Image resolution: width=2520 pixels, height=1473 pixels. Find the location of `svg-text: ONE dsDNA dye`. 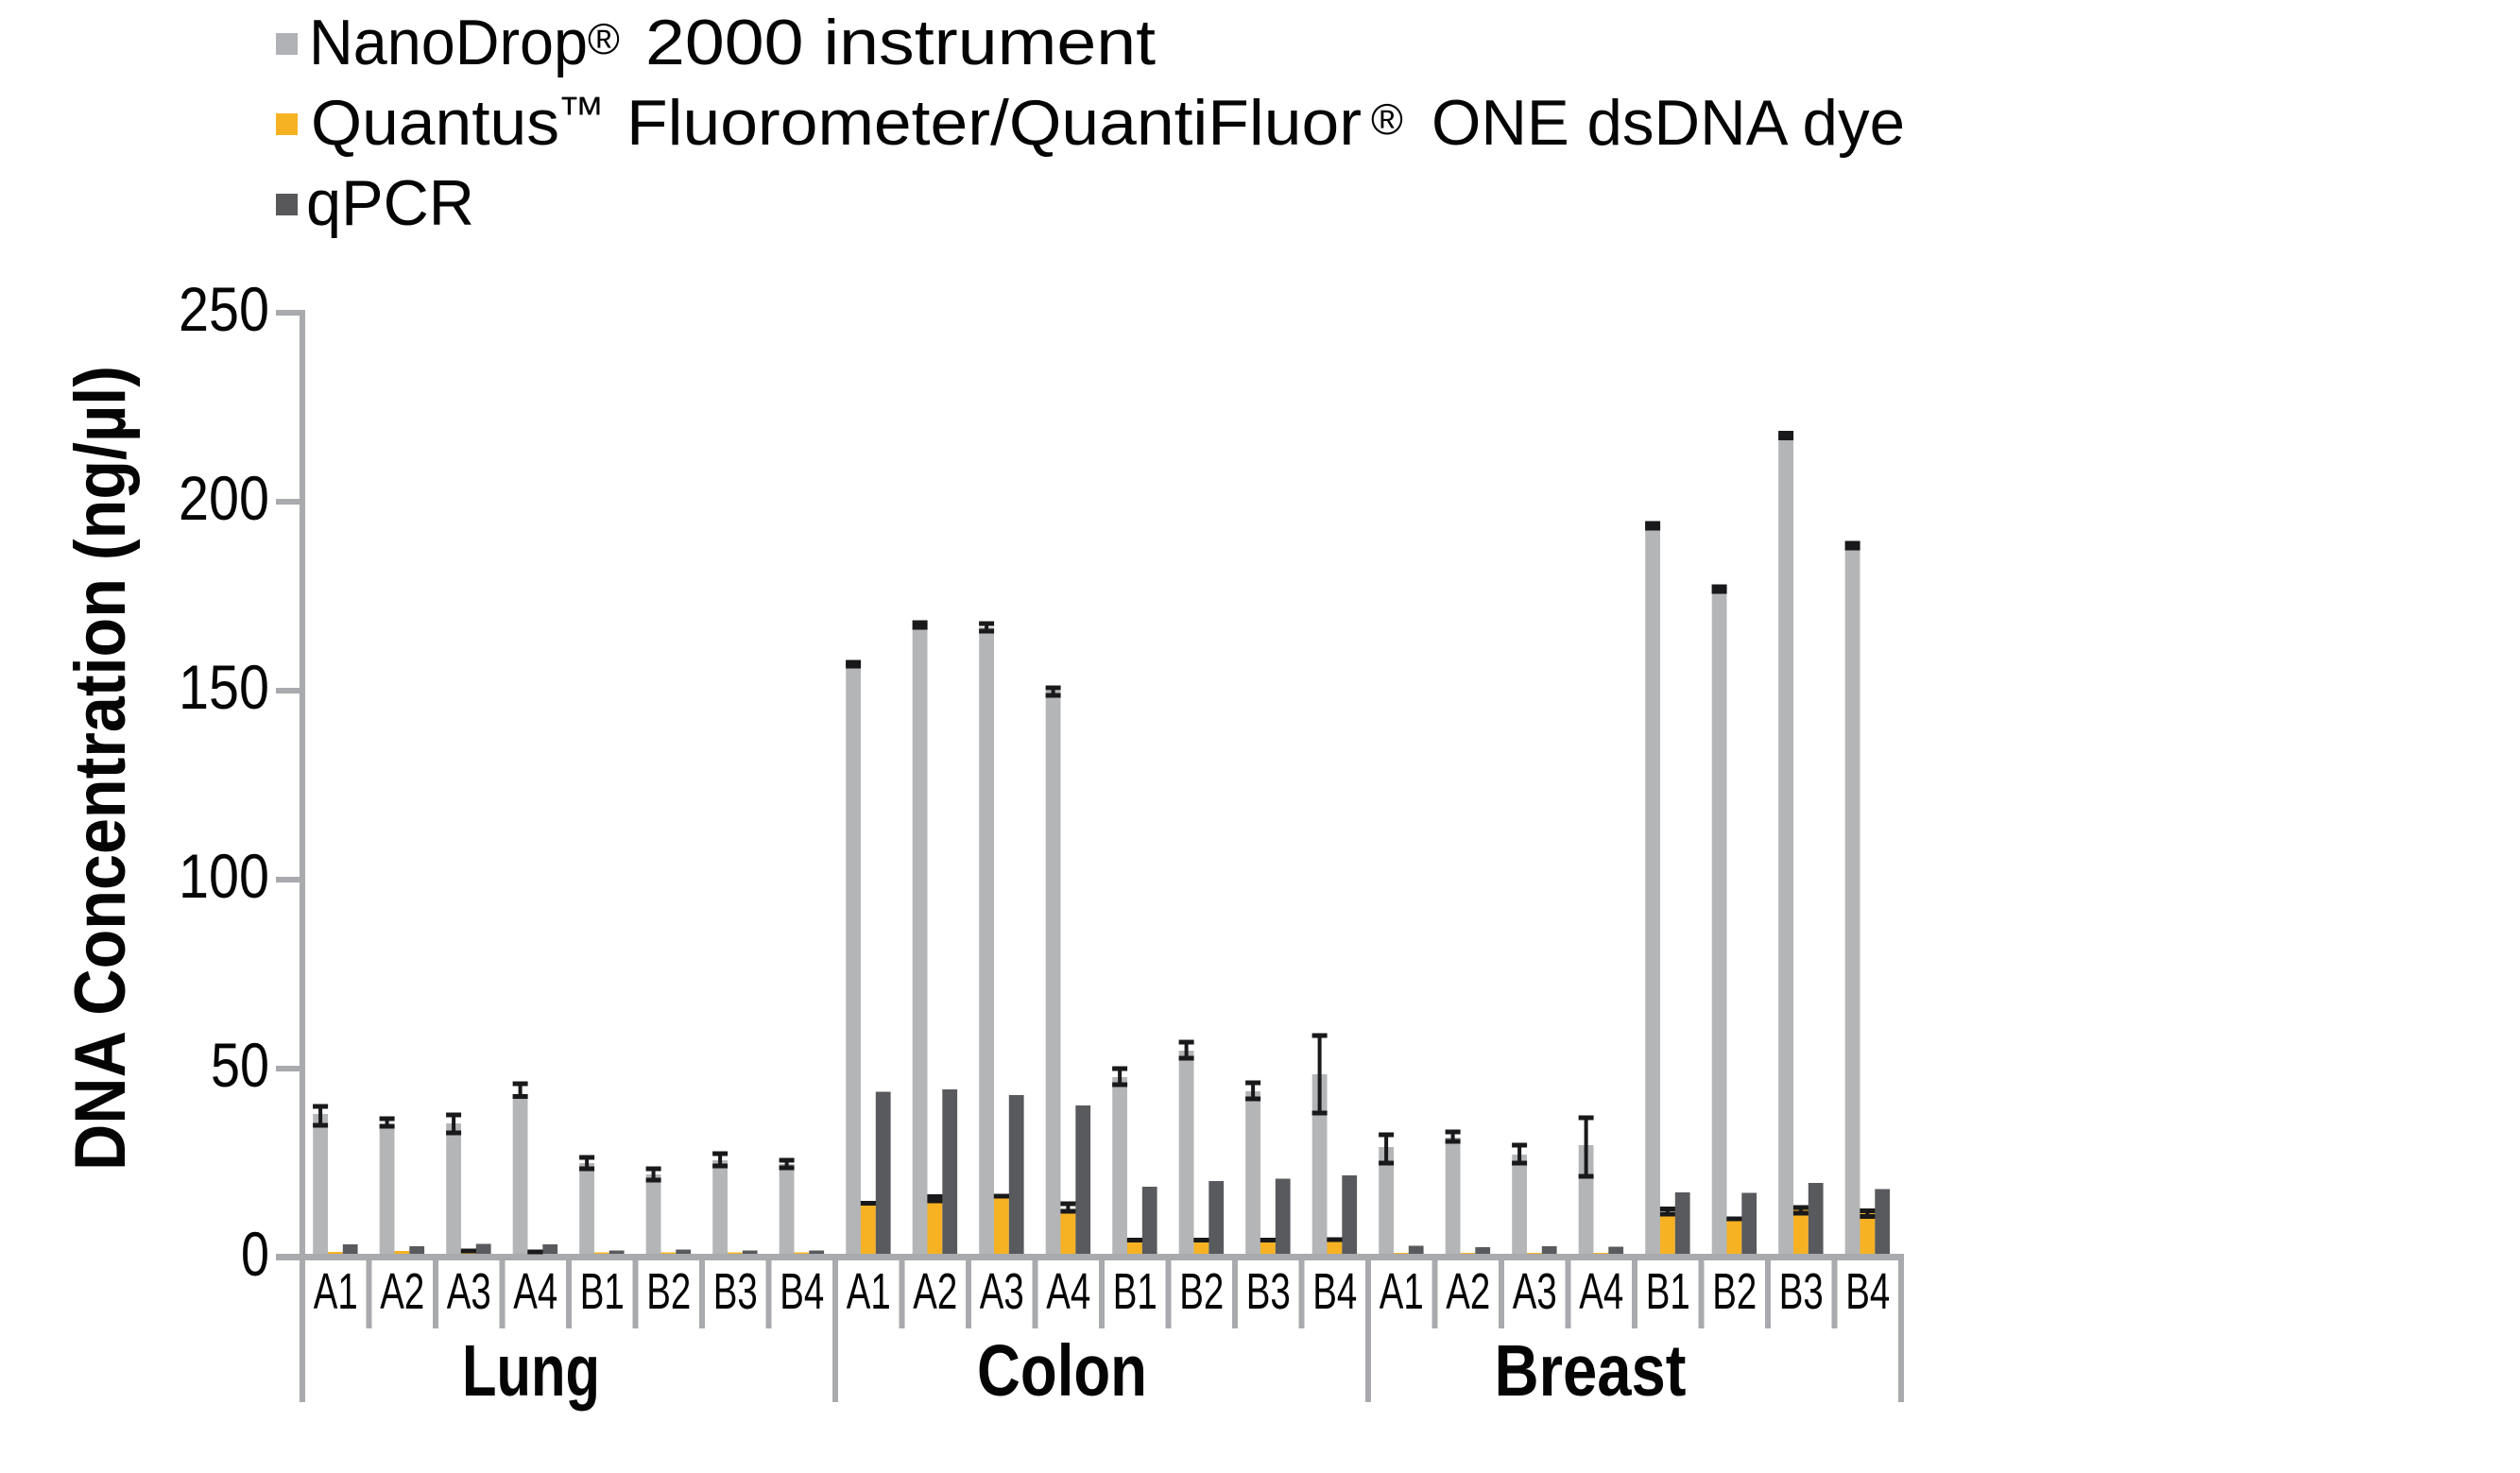

svg-text: ONE dsDNA dye is located at coordinates (1668, 123).